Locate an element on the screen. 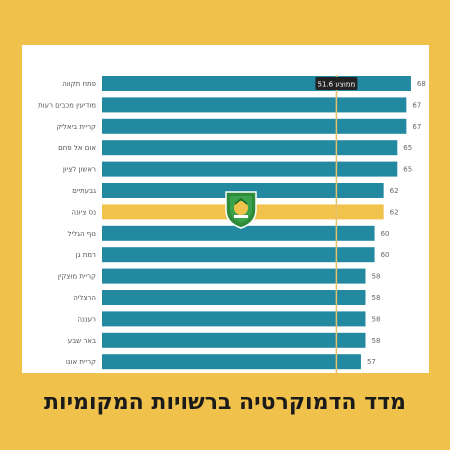 The image size is (450, 450). category-label: קריית ביאליק is located at coordinates (76, 127).